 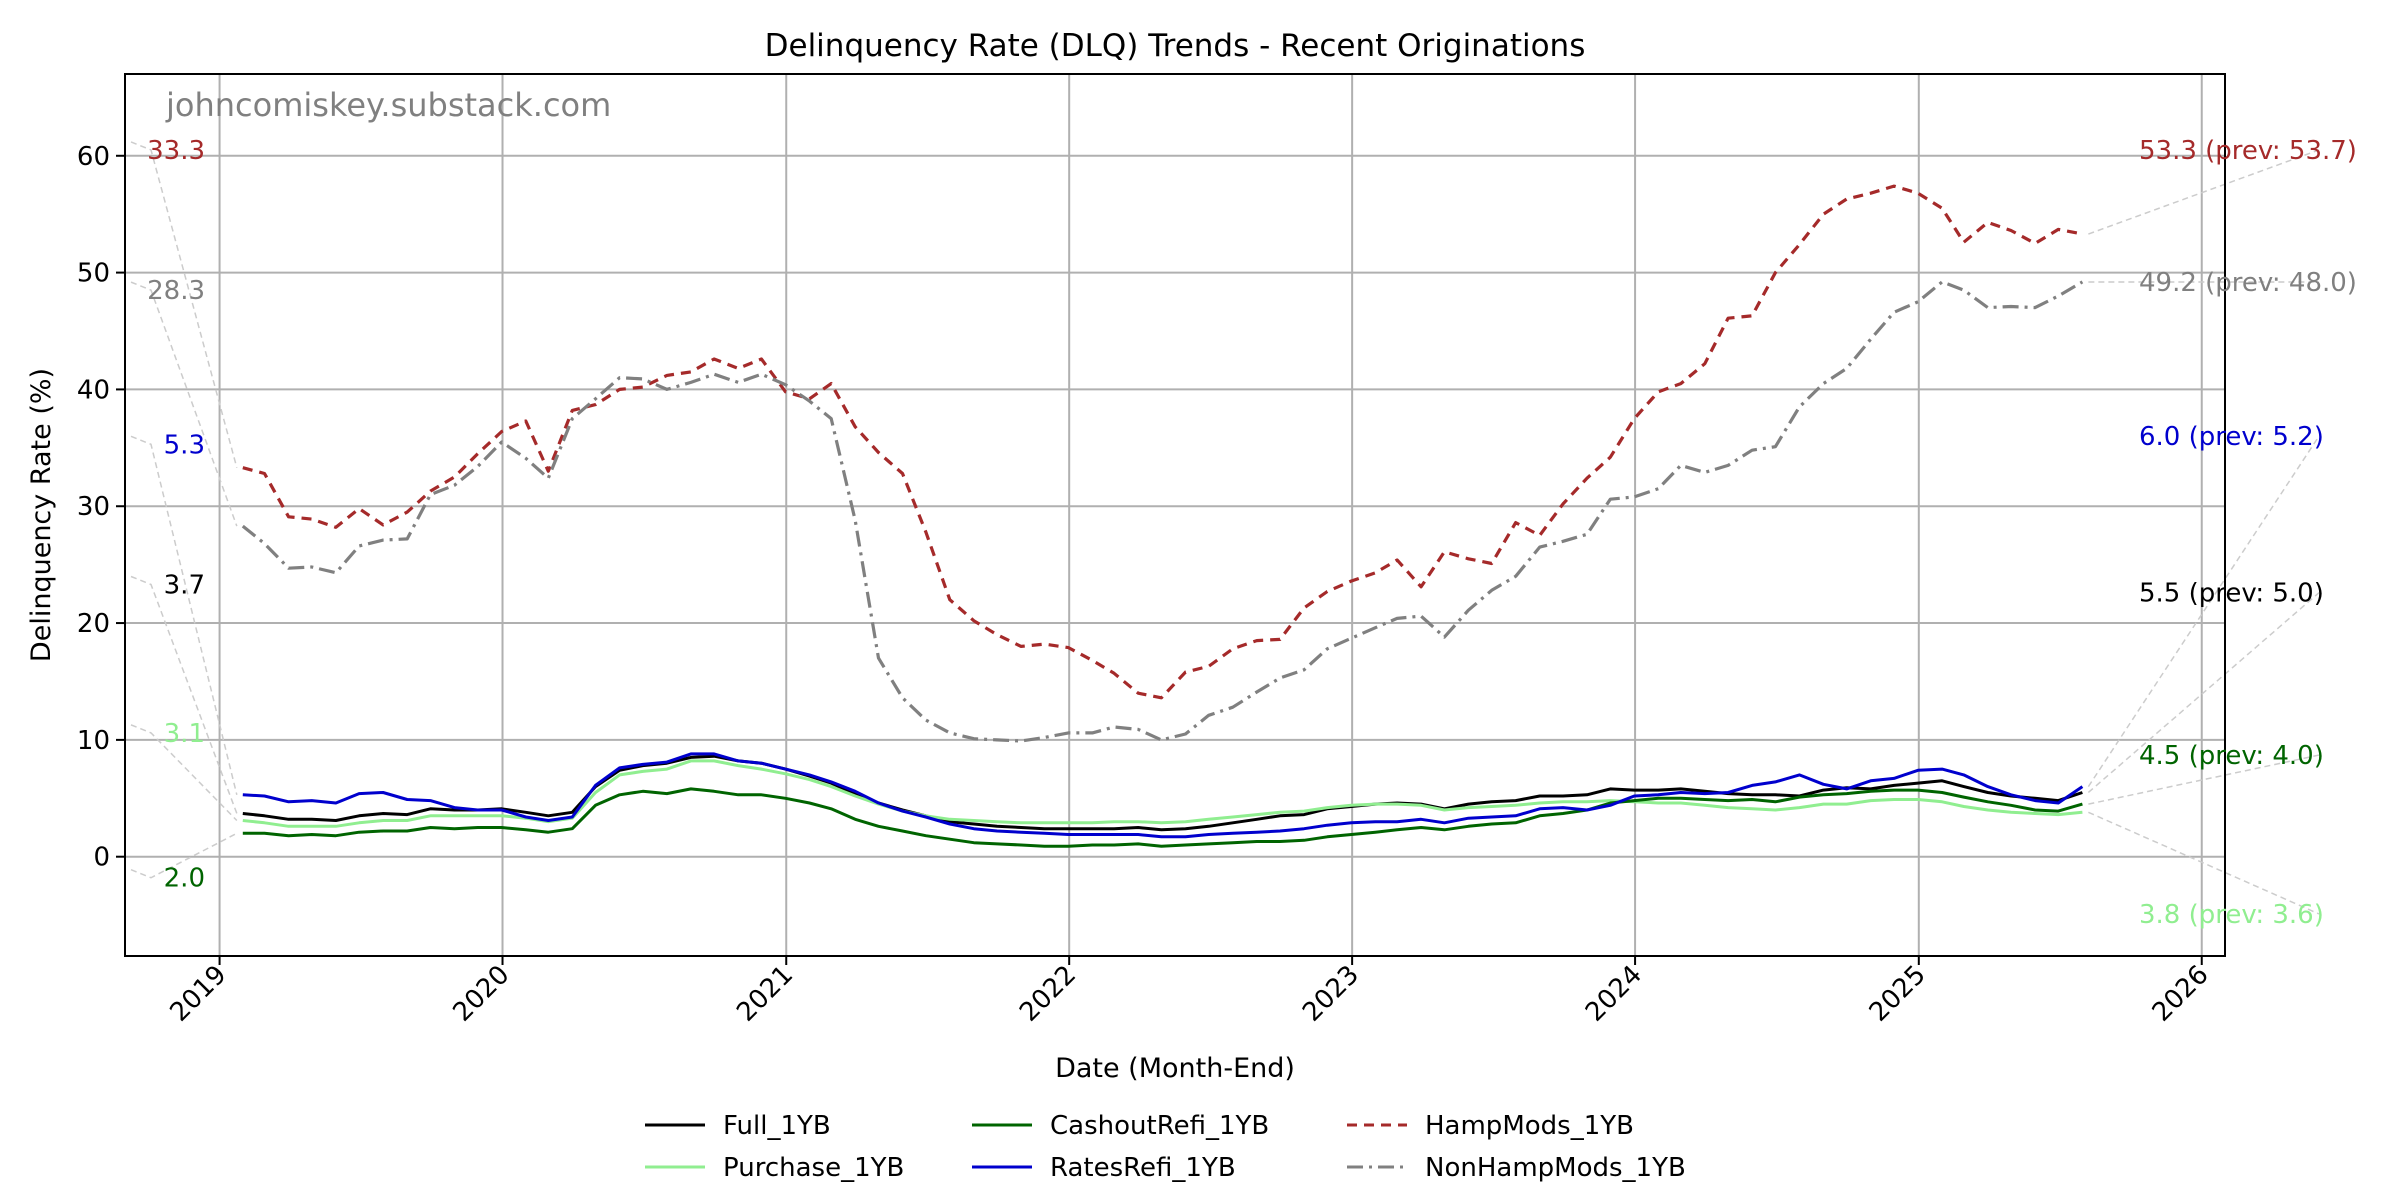 I want to click on y-tick-label: 20, so click(x=93, y=624).